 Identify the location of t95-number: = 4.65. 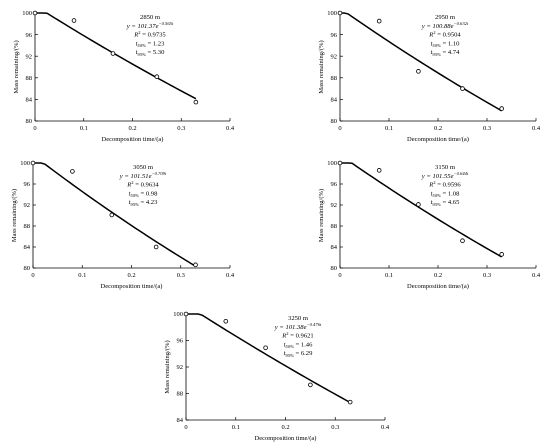
(450, 202).